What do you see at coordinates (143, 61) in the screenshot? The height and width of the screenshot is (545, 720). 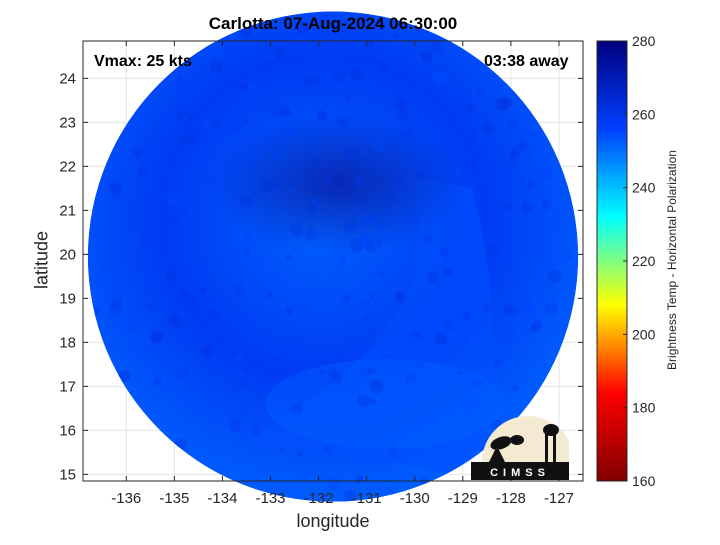 I see `vmax-annotation: Vmax: 25 kts` at bounding box center [143, 61].